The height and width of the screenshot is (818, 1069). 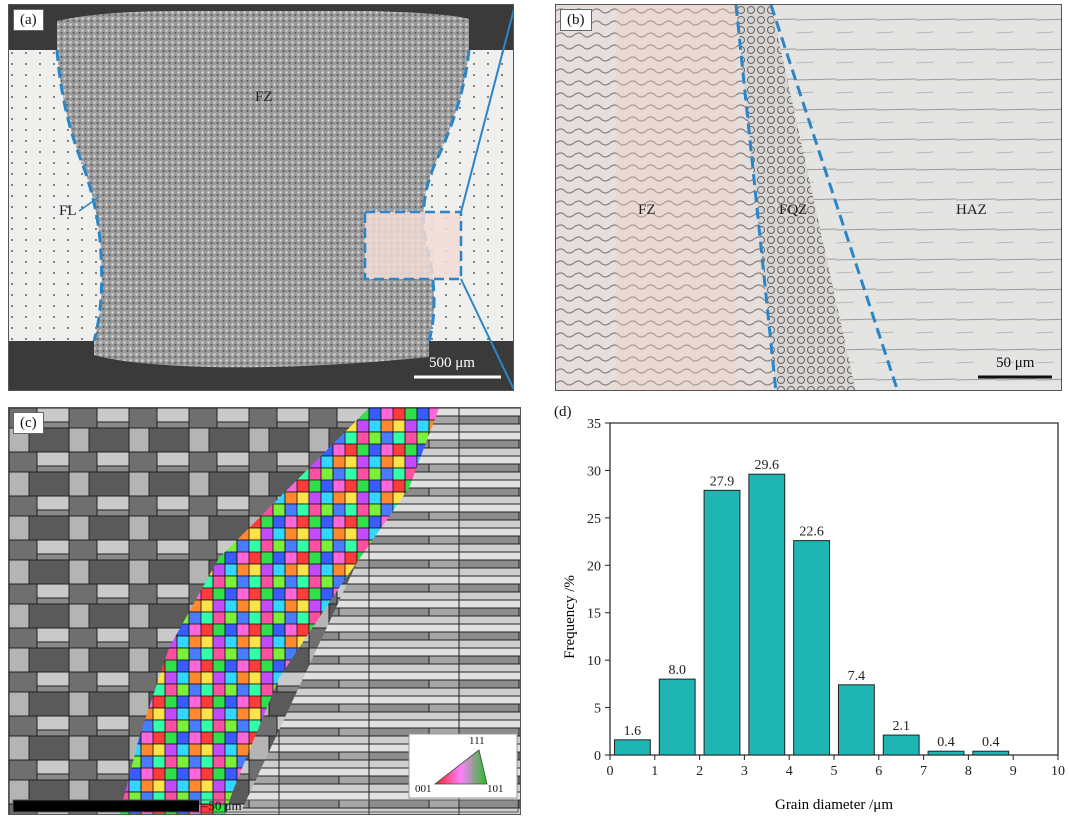 What do you see at coordinates (744, 771) in the screenshot?
I see `x-tick-label: 3` at bounding box center [744, 771].